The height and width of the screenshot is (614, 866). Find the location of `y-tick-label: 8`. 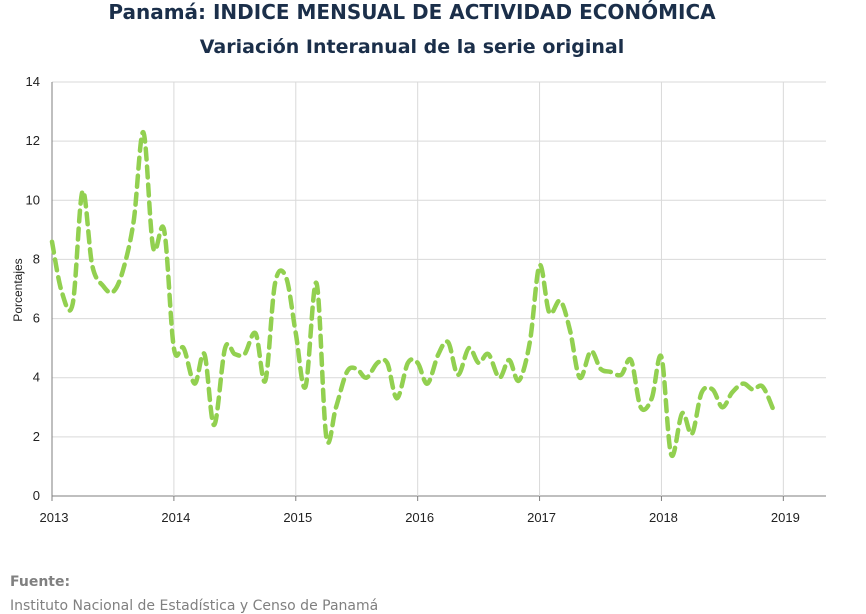

y-tick-label: 8 is located at coordinates (36, 258).